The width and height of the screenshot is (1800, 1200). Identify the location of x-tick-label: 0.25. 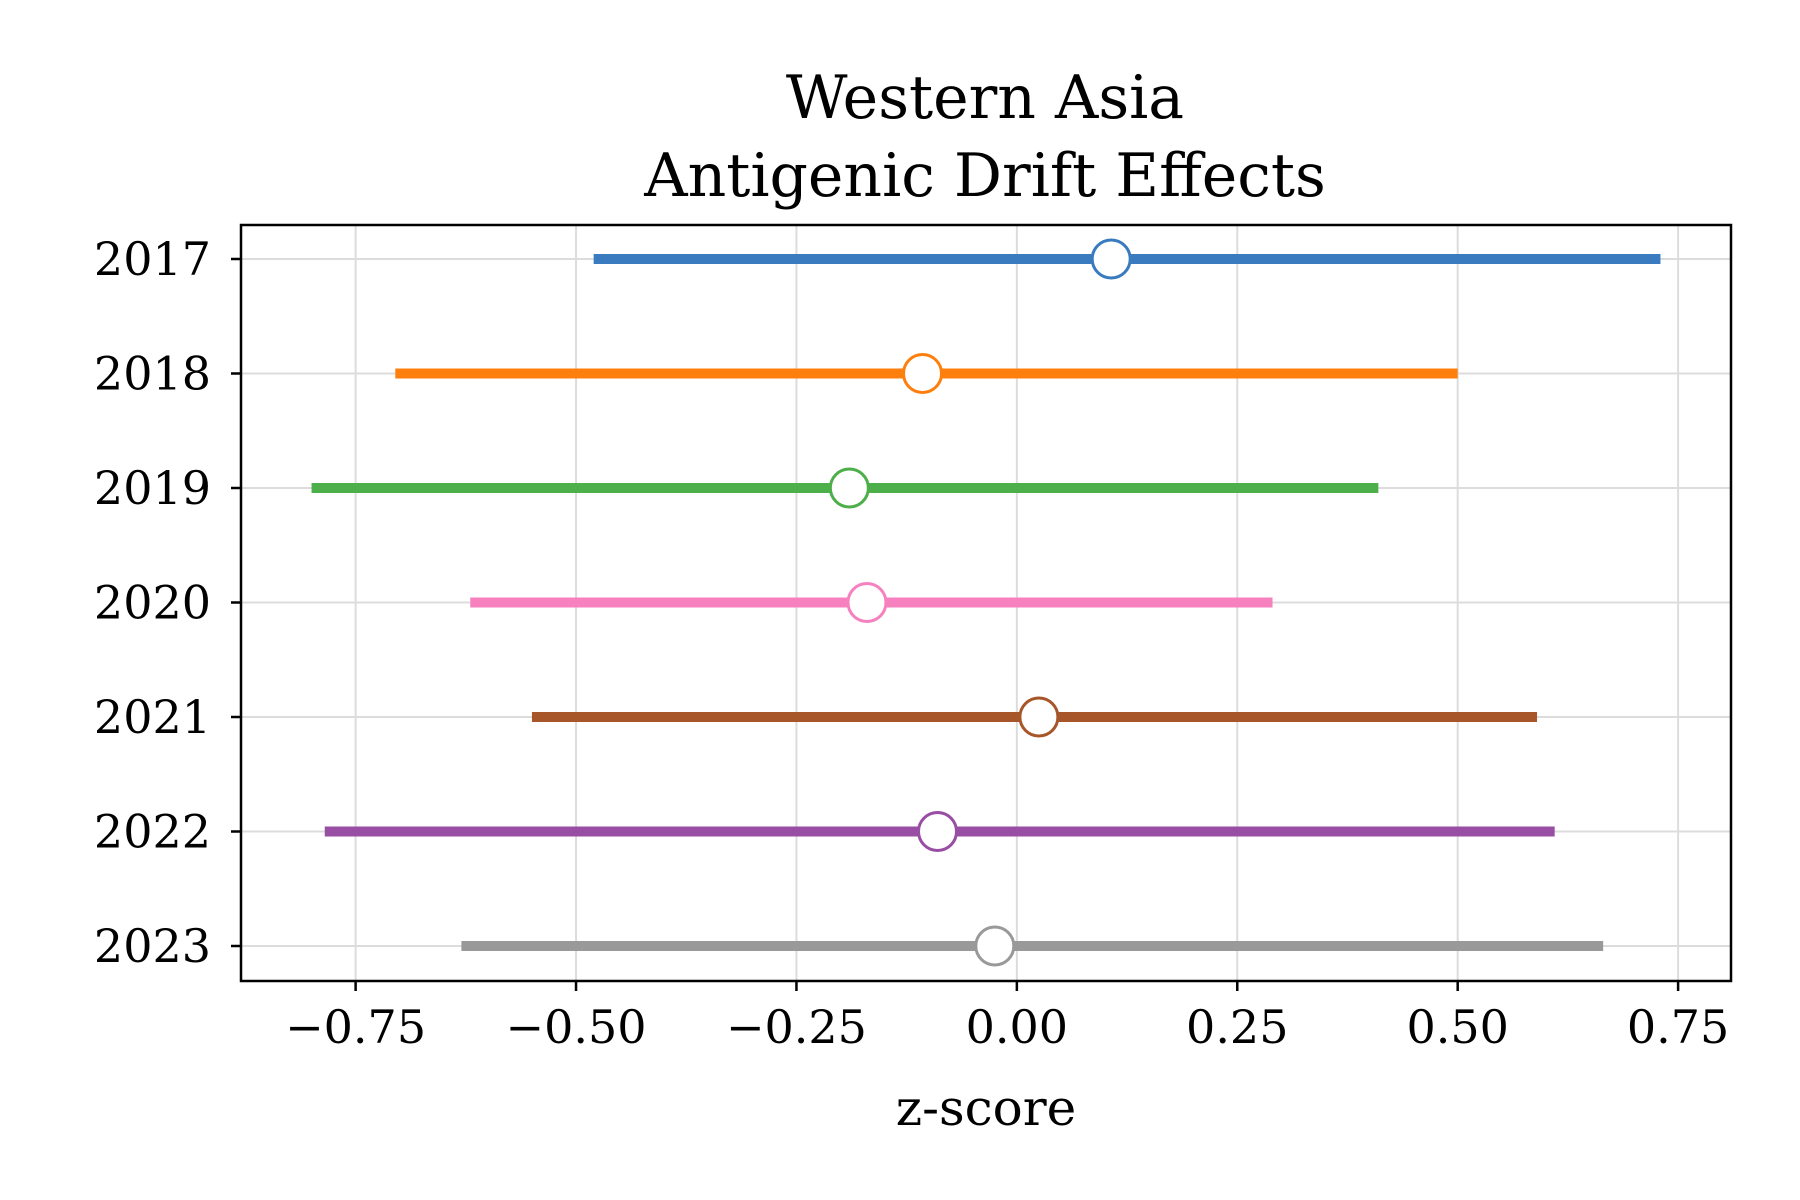
(1237, 1027).